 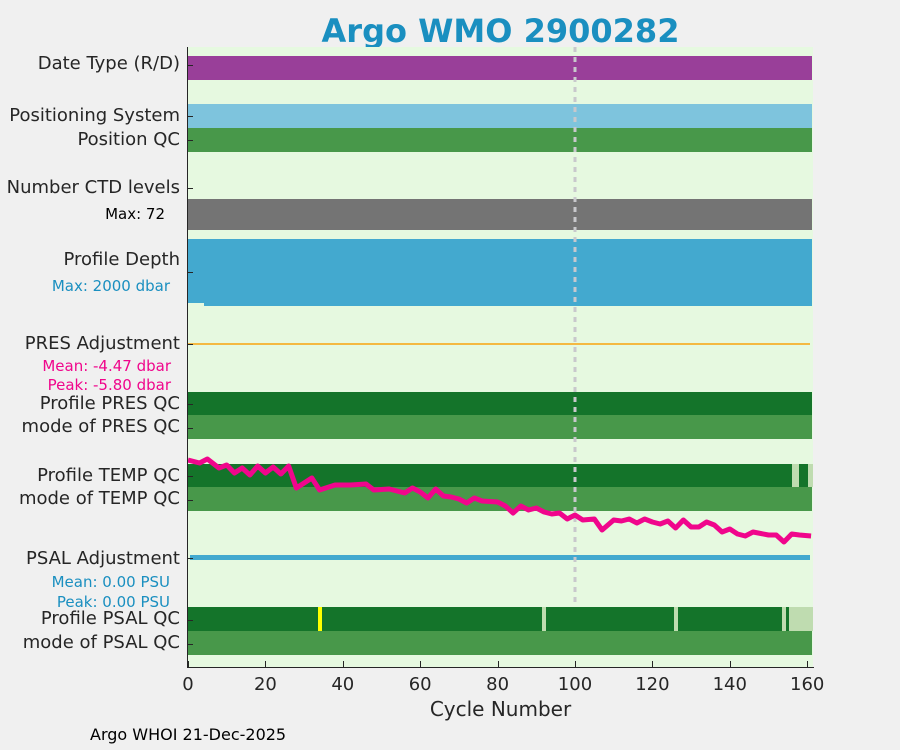 I want to click on x-tick-label: 20, so click(x=265, y=684).